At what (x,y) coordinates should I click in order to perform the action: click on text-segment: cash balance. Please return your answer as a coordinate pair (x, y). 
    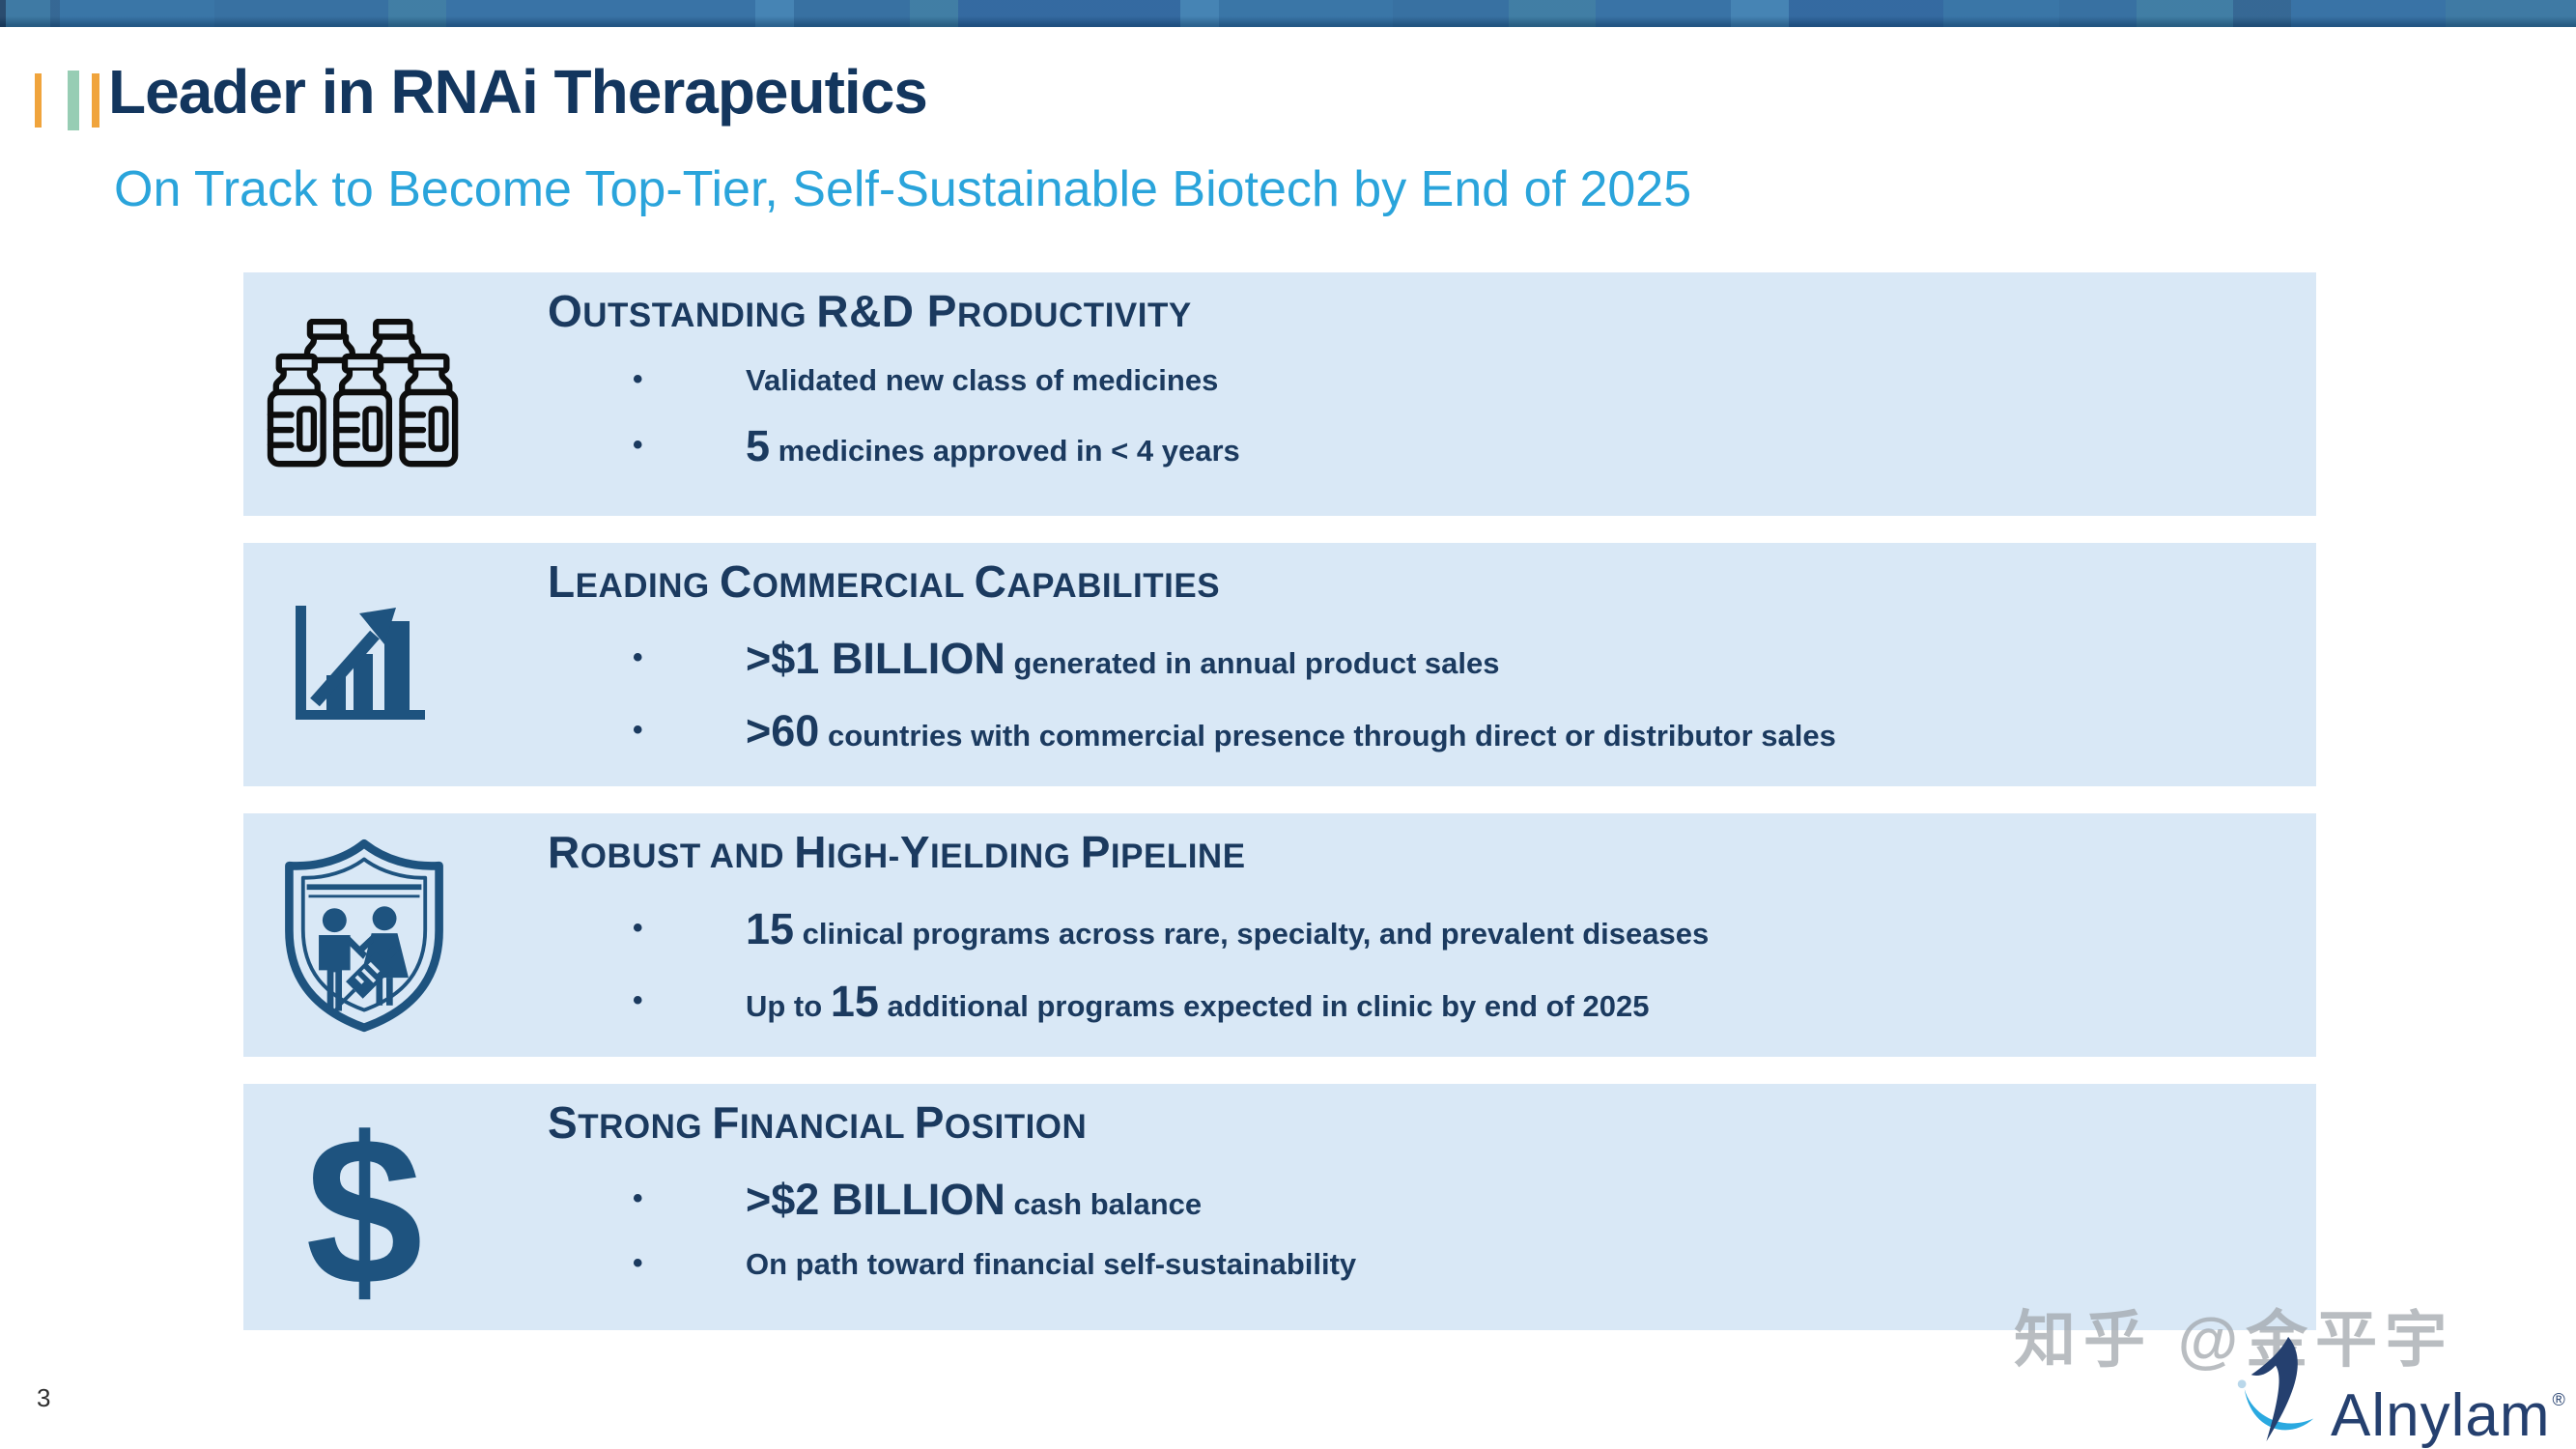
    Looking at the image, I should click on (1104, 1203).